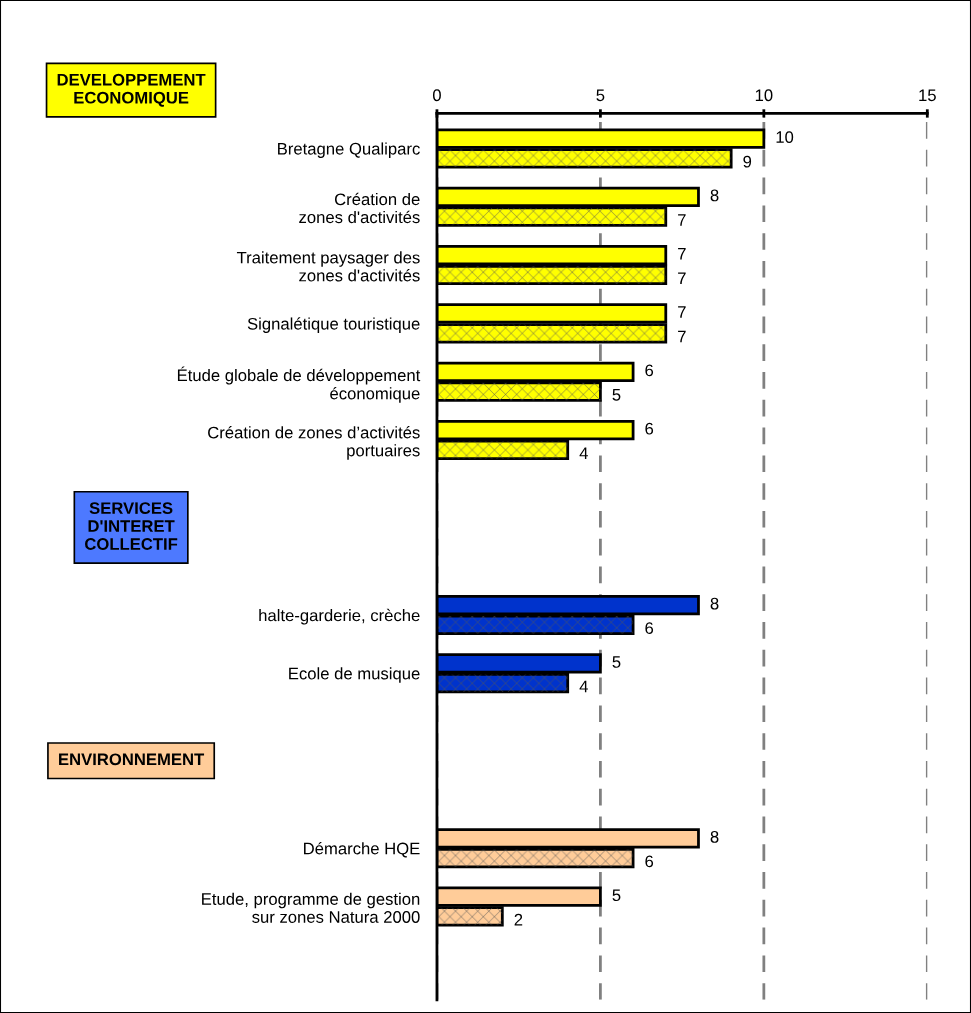  I want to click on y-tick-label: Etude, programme de gestion sur zones Natura 2000, so click(311, 907).